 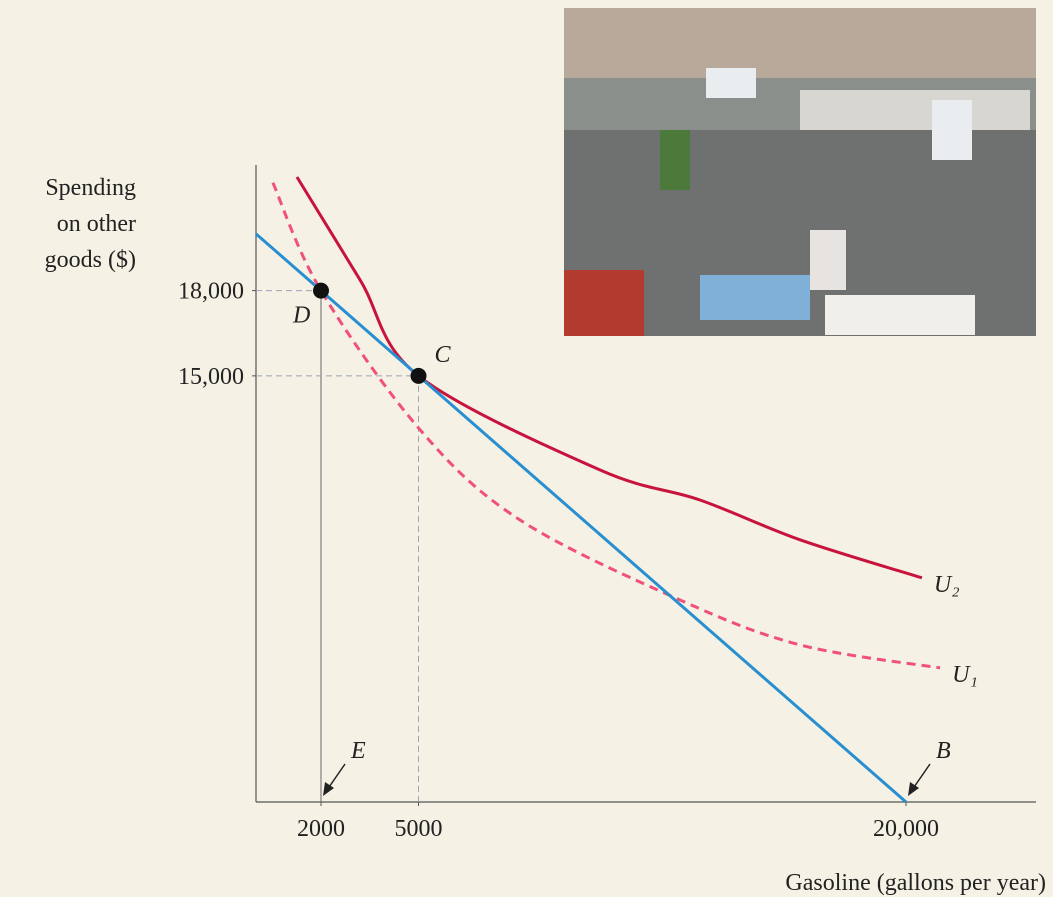 What do you see at coordinates (96, 224) in the screenshot?
I see `y-axis-label: on other` at bounding box center [96, 224].